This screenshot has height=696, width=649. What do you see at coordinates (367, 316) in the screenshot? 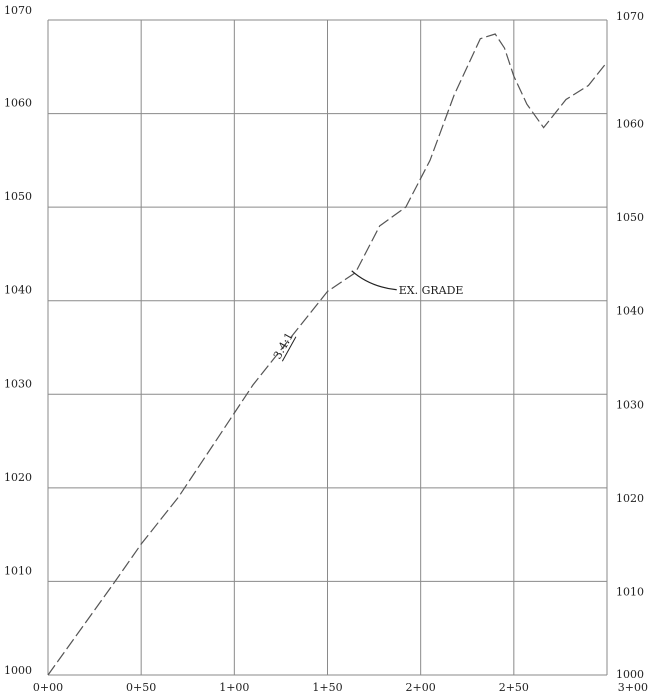
I see `annotations: EX. GRADE 3.4:1` at bounding box center [367, 316].